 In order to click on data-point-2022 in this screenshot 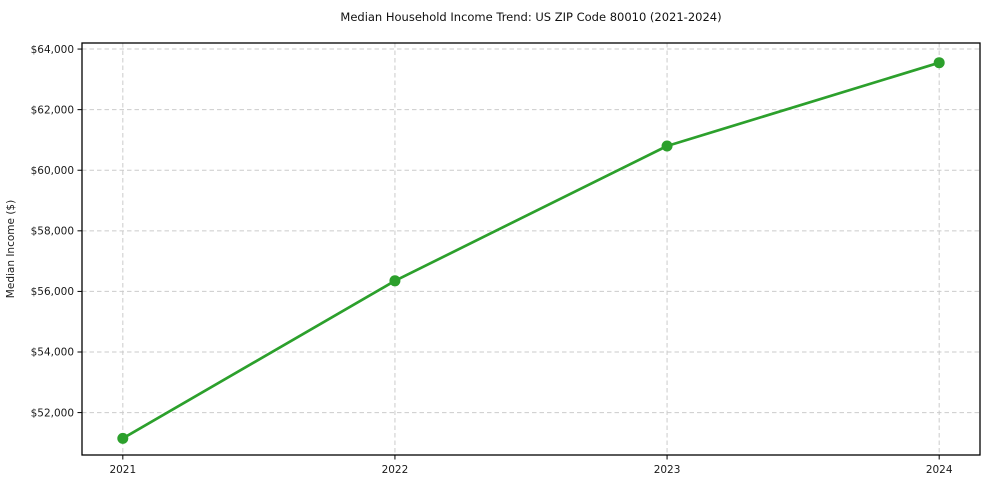, I will do `click(395, 281)`.